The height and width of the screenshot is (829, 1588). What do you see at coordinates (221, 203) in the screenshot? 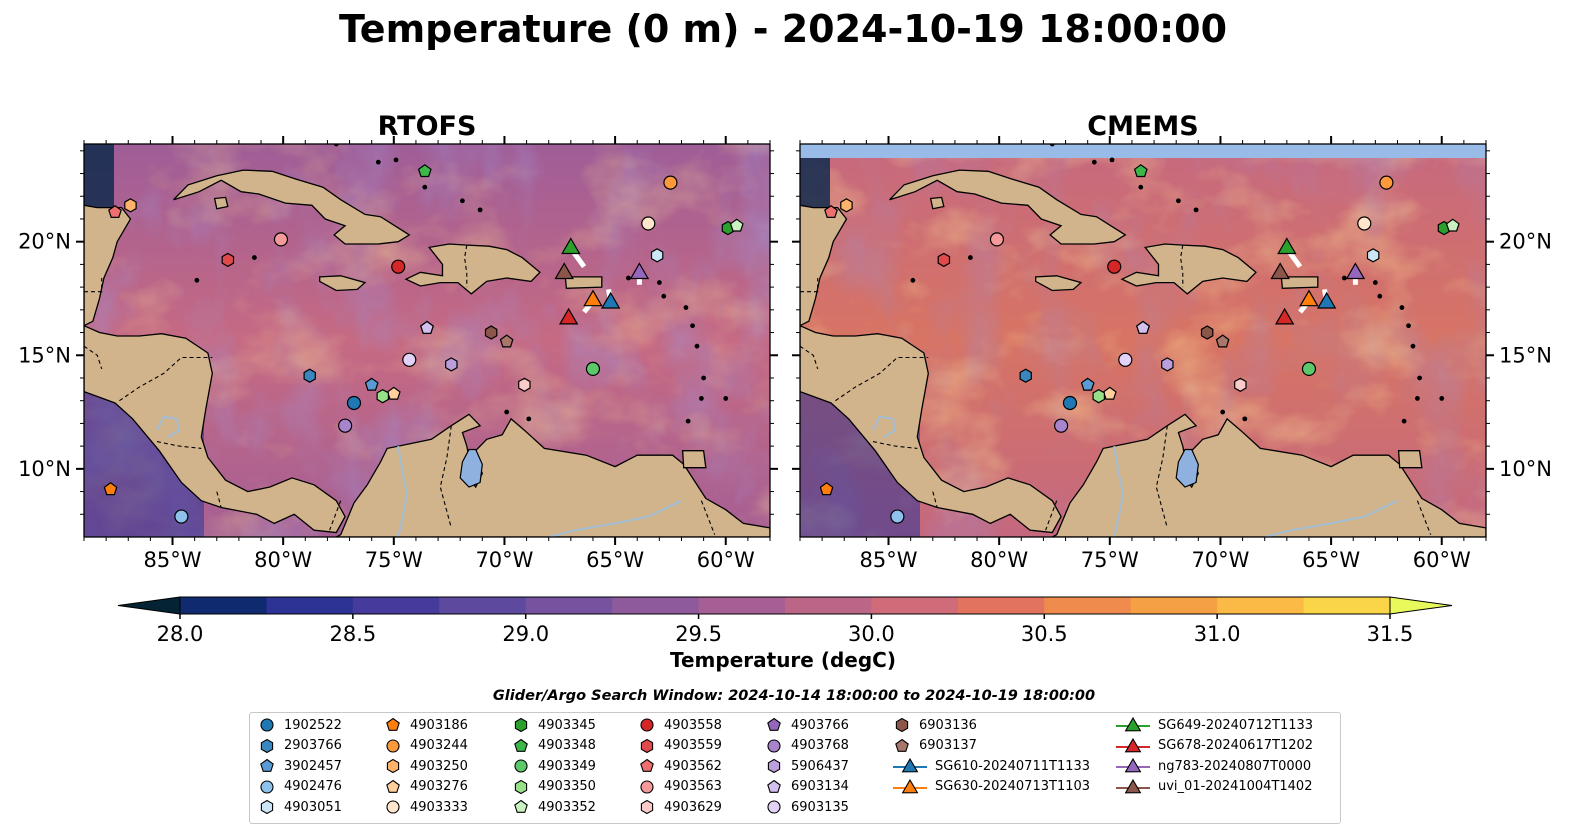
I see `land-isla-juventud` at bounding box center [221, 203].